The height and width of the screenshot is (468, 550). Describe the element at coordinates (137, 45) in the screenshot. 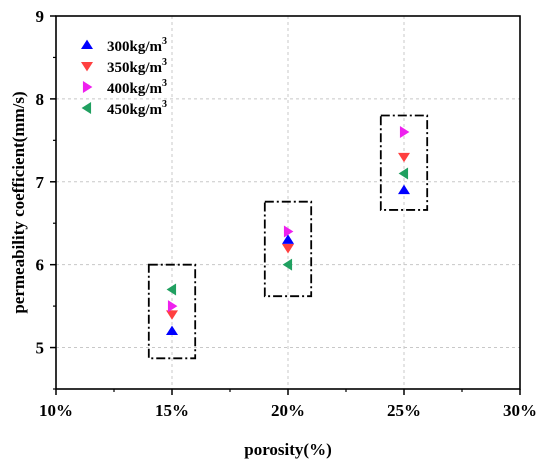

I see `legend-label: 300kg/m3` at that location.